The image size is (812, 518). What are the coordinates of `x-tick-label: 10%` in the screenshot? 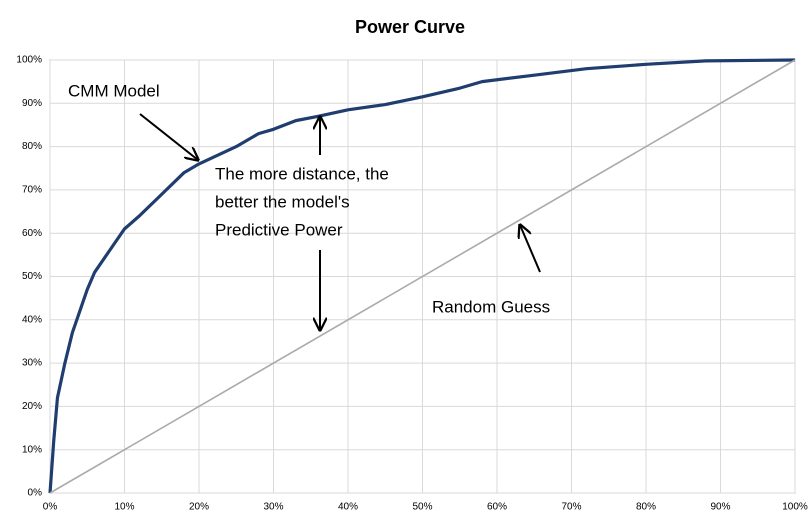 It's located at (124, 507).